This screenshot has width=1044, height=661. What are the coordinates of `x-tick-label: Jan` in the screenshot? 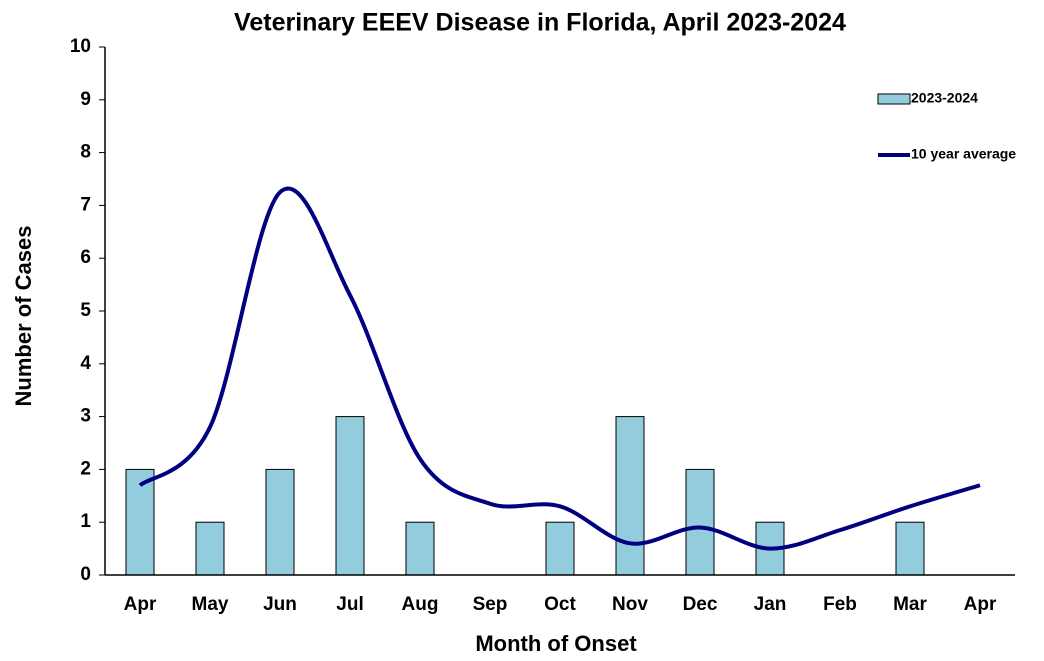 It's located at (770, 604).